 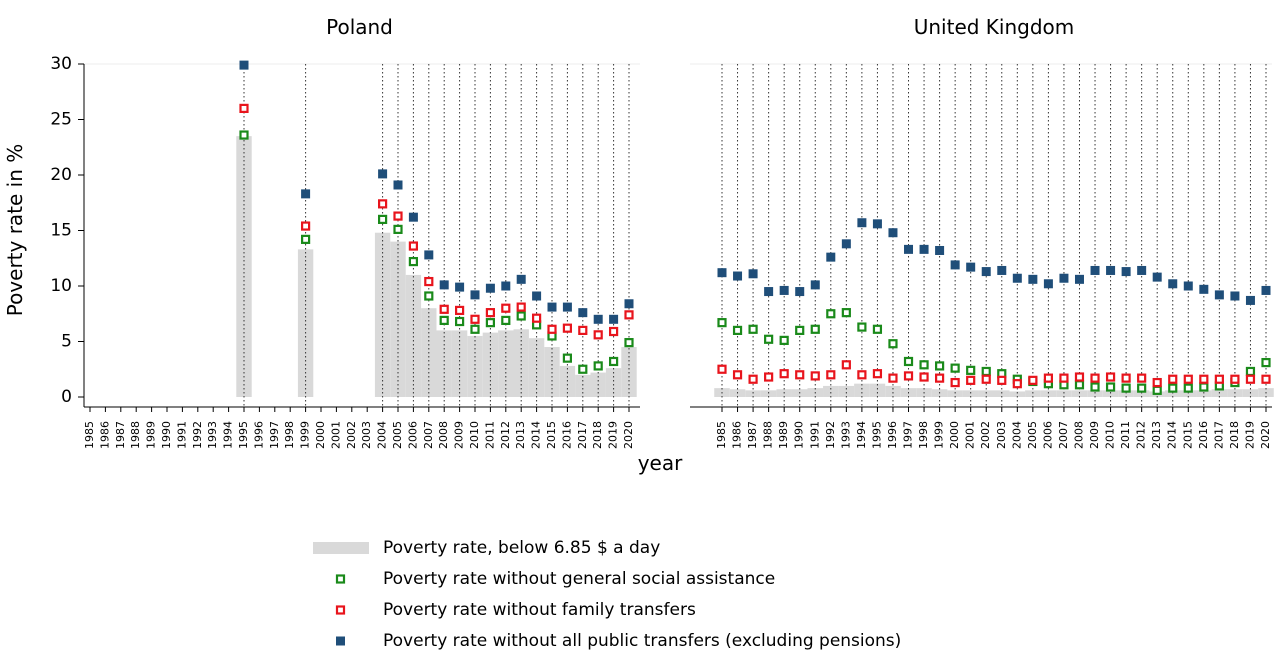 I want to click on x-tick-label: 2002, so click(x=985, y=435).